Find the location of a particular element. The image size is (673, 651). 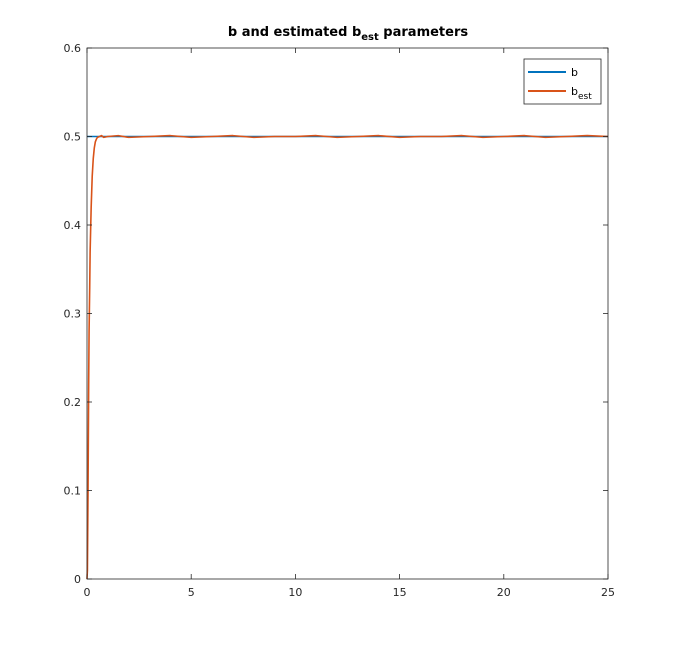

y-tick-label: 0.4 is located at coordinates (73, 225).